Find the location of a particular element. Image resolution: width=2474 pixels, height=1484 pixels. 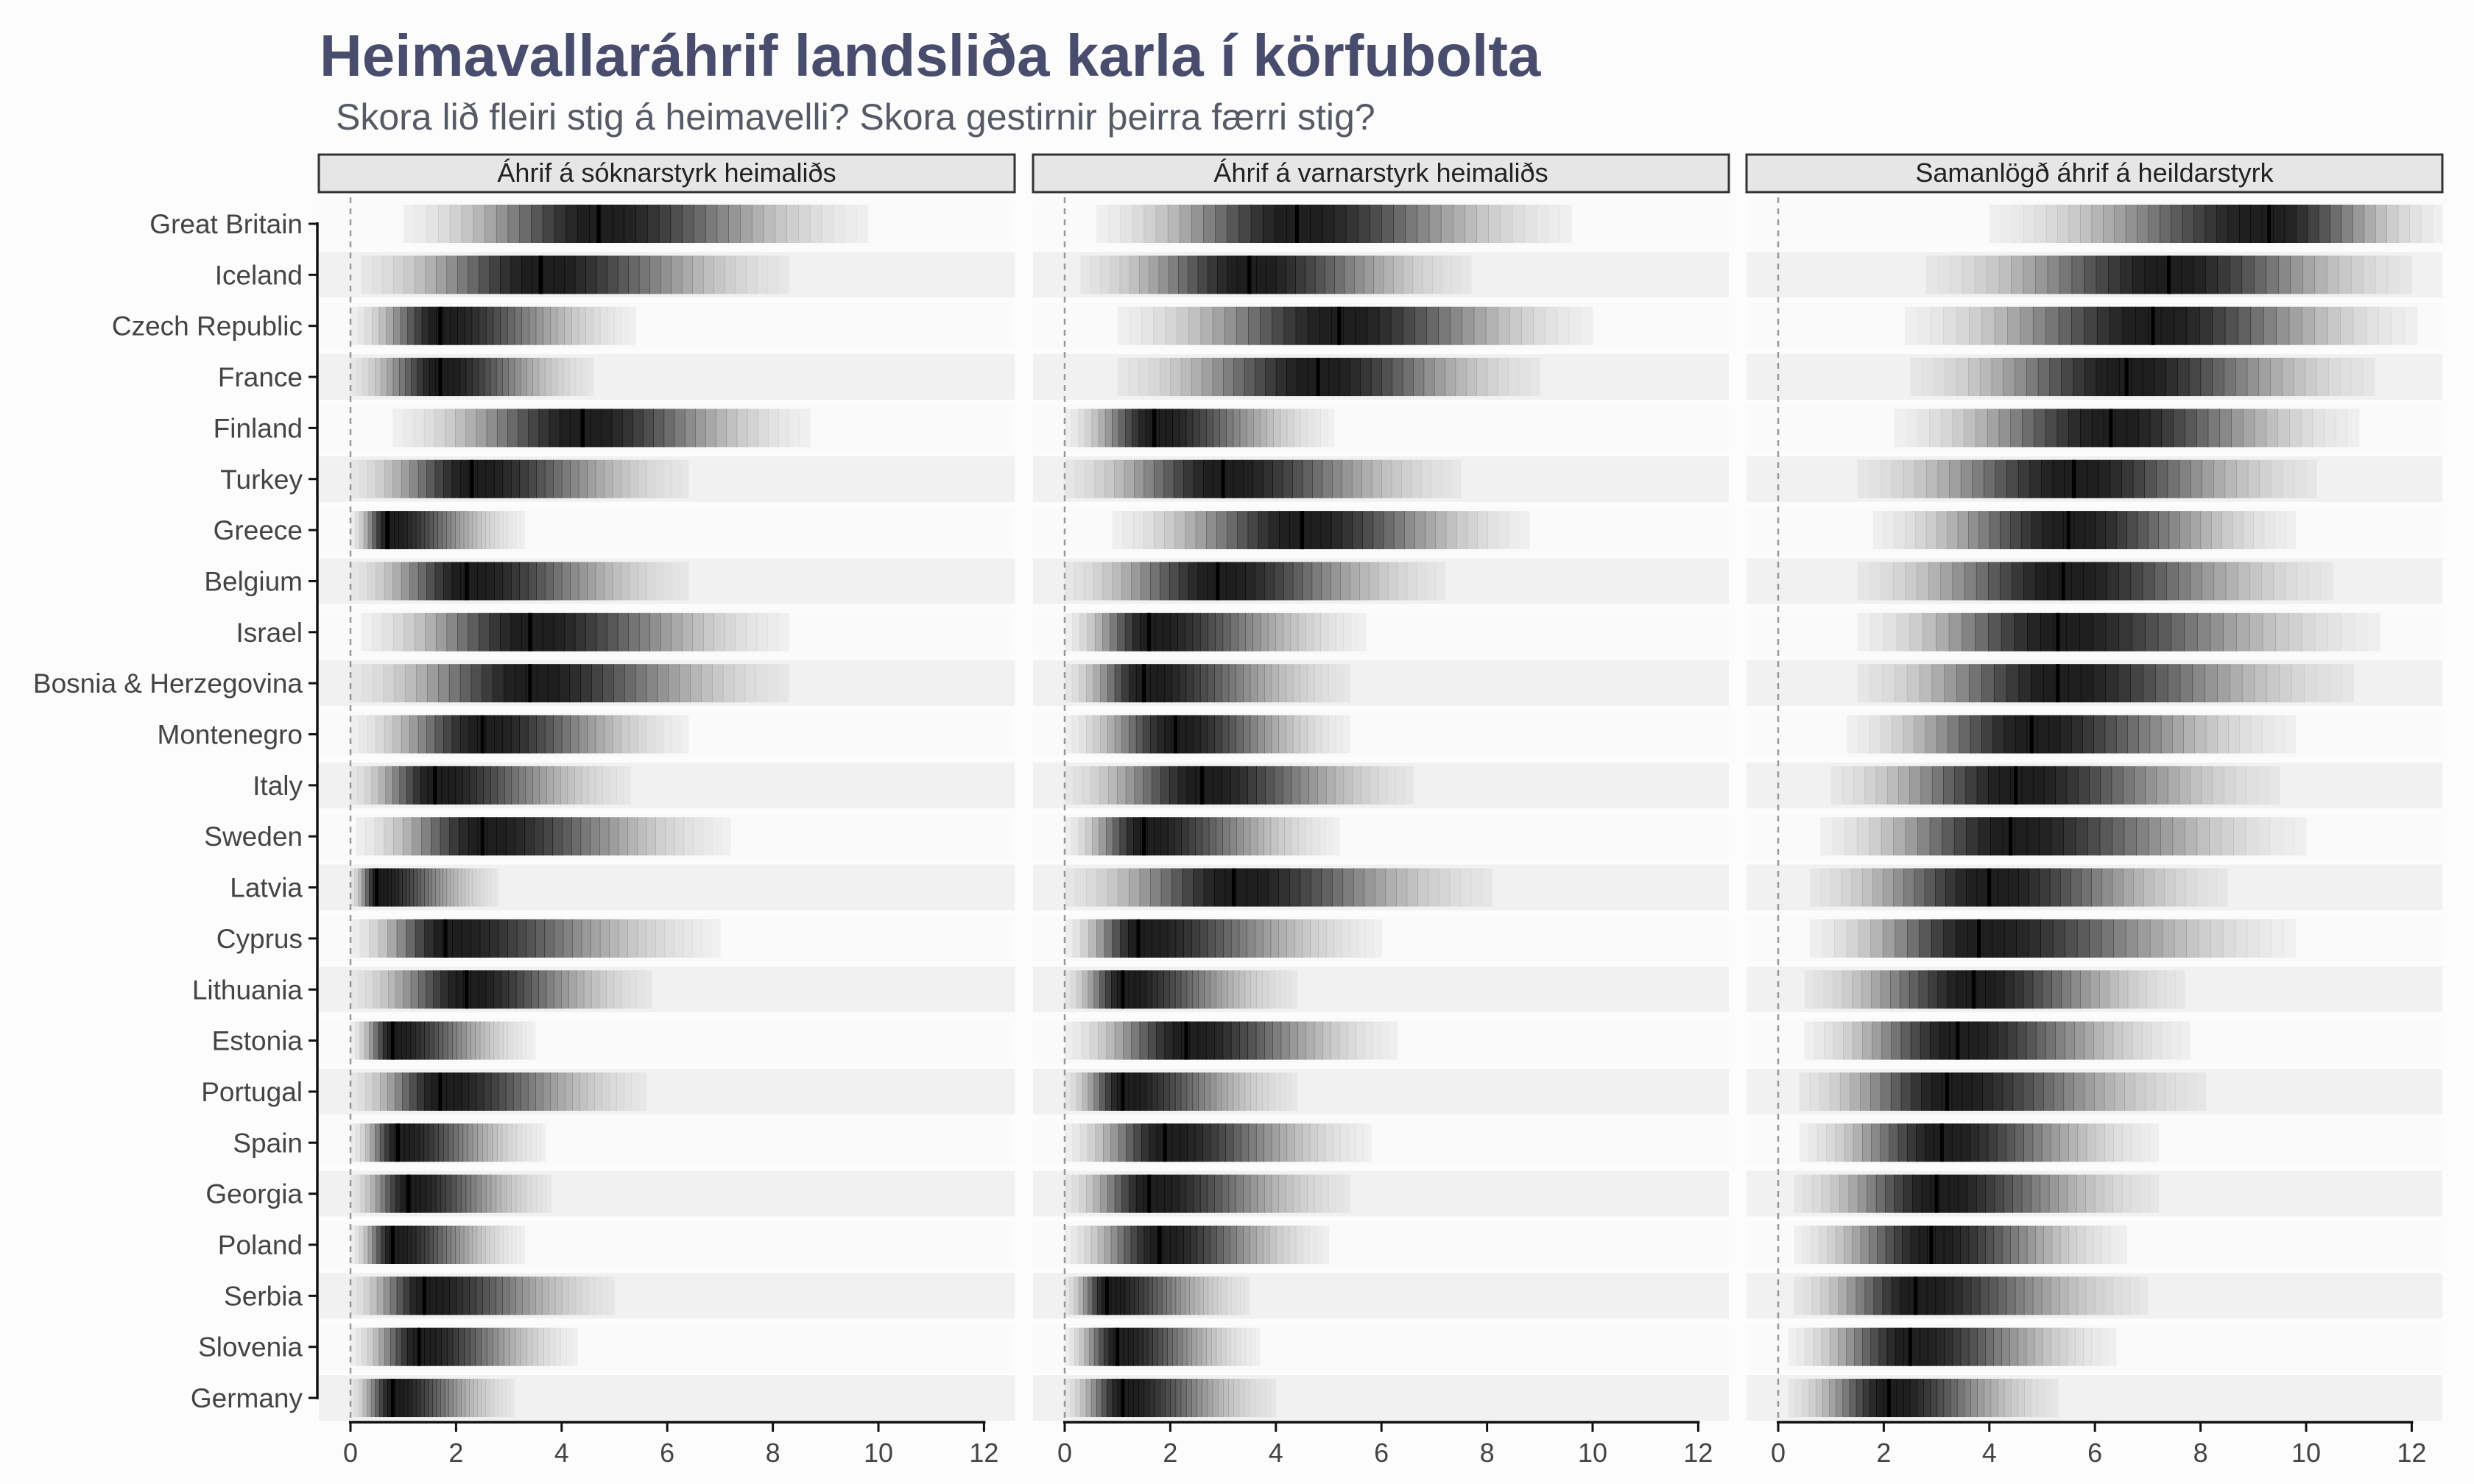

y-tick-label: Latvia is located at coordinates (266, 888).